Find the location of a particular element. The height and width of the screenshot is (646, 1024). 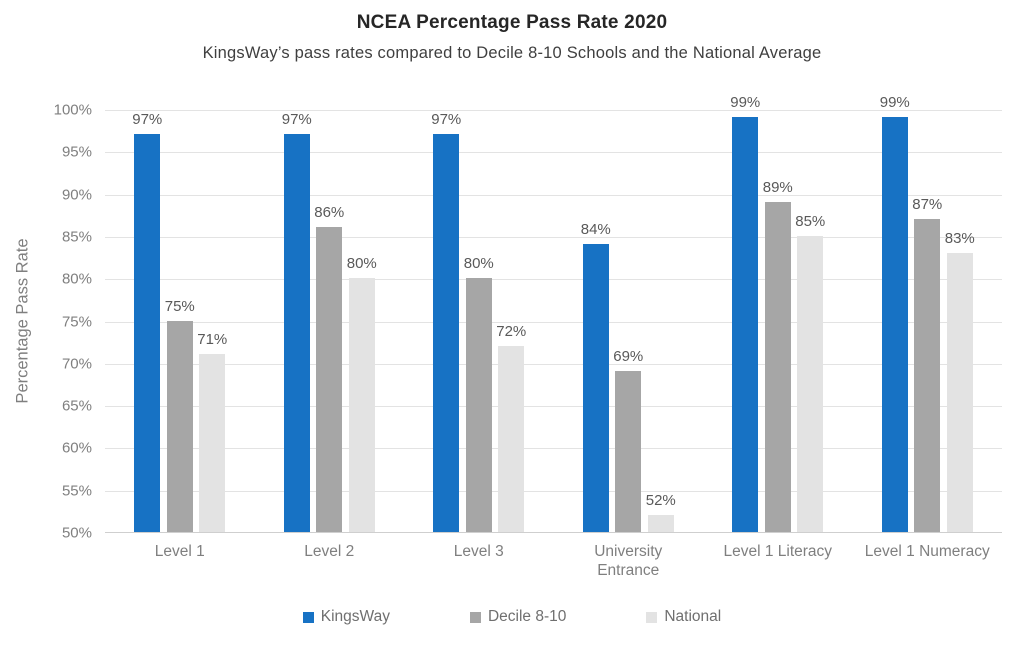

bar-decile-8-10-level-1-literacy is located at coordinates (777, 367).